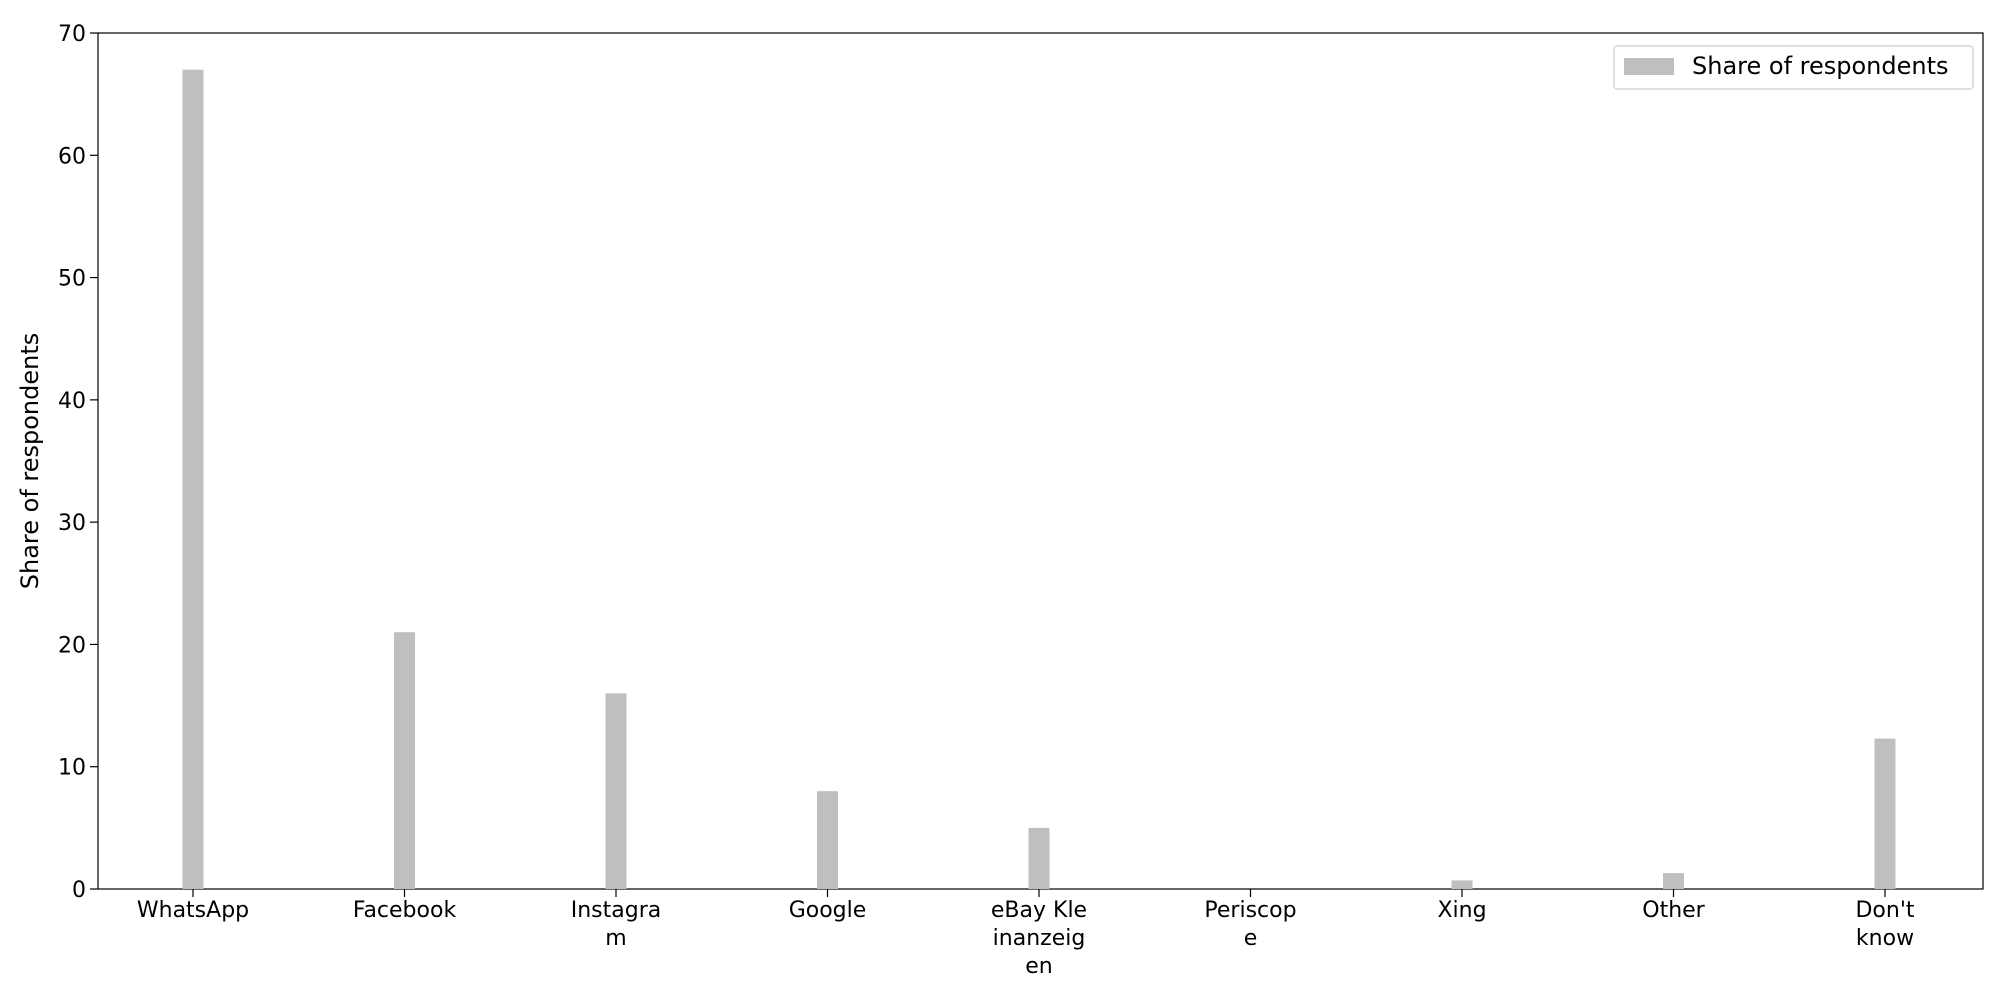 The height and width of the screenshot is (1000, 2000). What do you see at coordinates (1820, 66) in the screenshot?
I see `legend-label: Share of respondents` at bounding box center [1820, 66].